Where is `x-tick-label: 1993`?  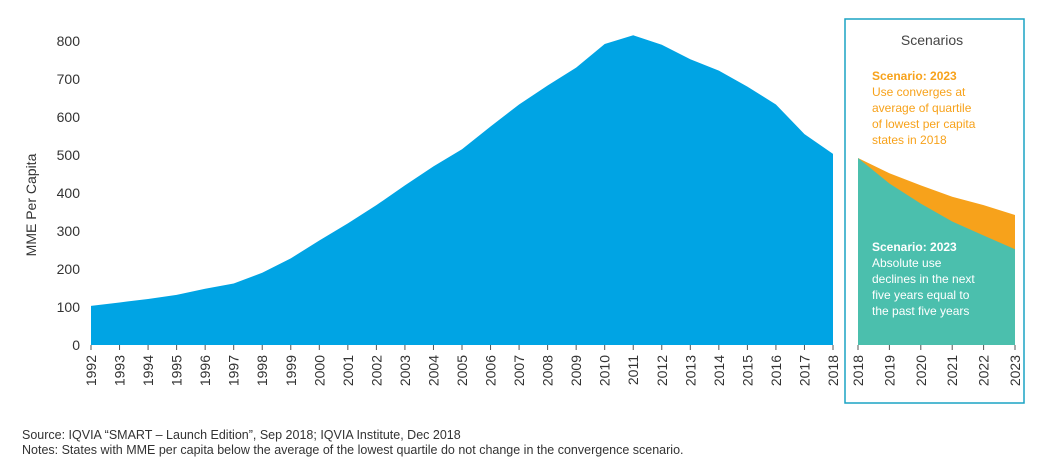
x-tick-label: 1993 is located at coordinates (120, 370).